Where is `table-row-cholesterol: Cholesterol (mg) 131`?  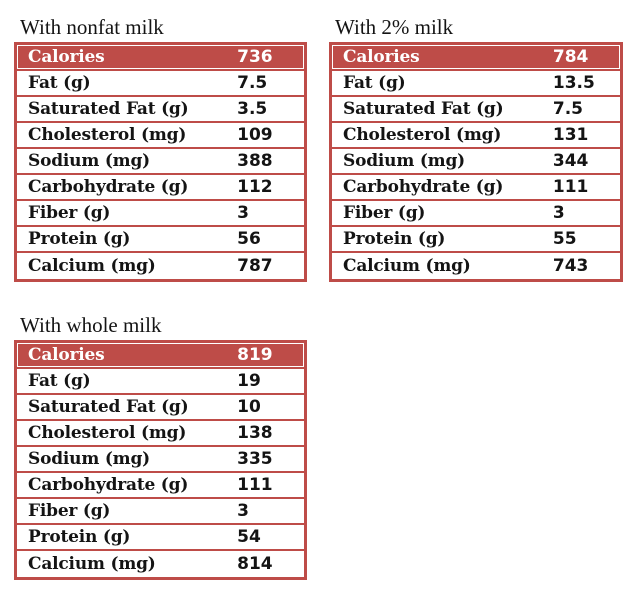
table-row-cholesterol: Cholesterol (mg) 131 is located at coordinates (476, 136).